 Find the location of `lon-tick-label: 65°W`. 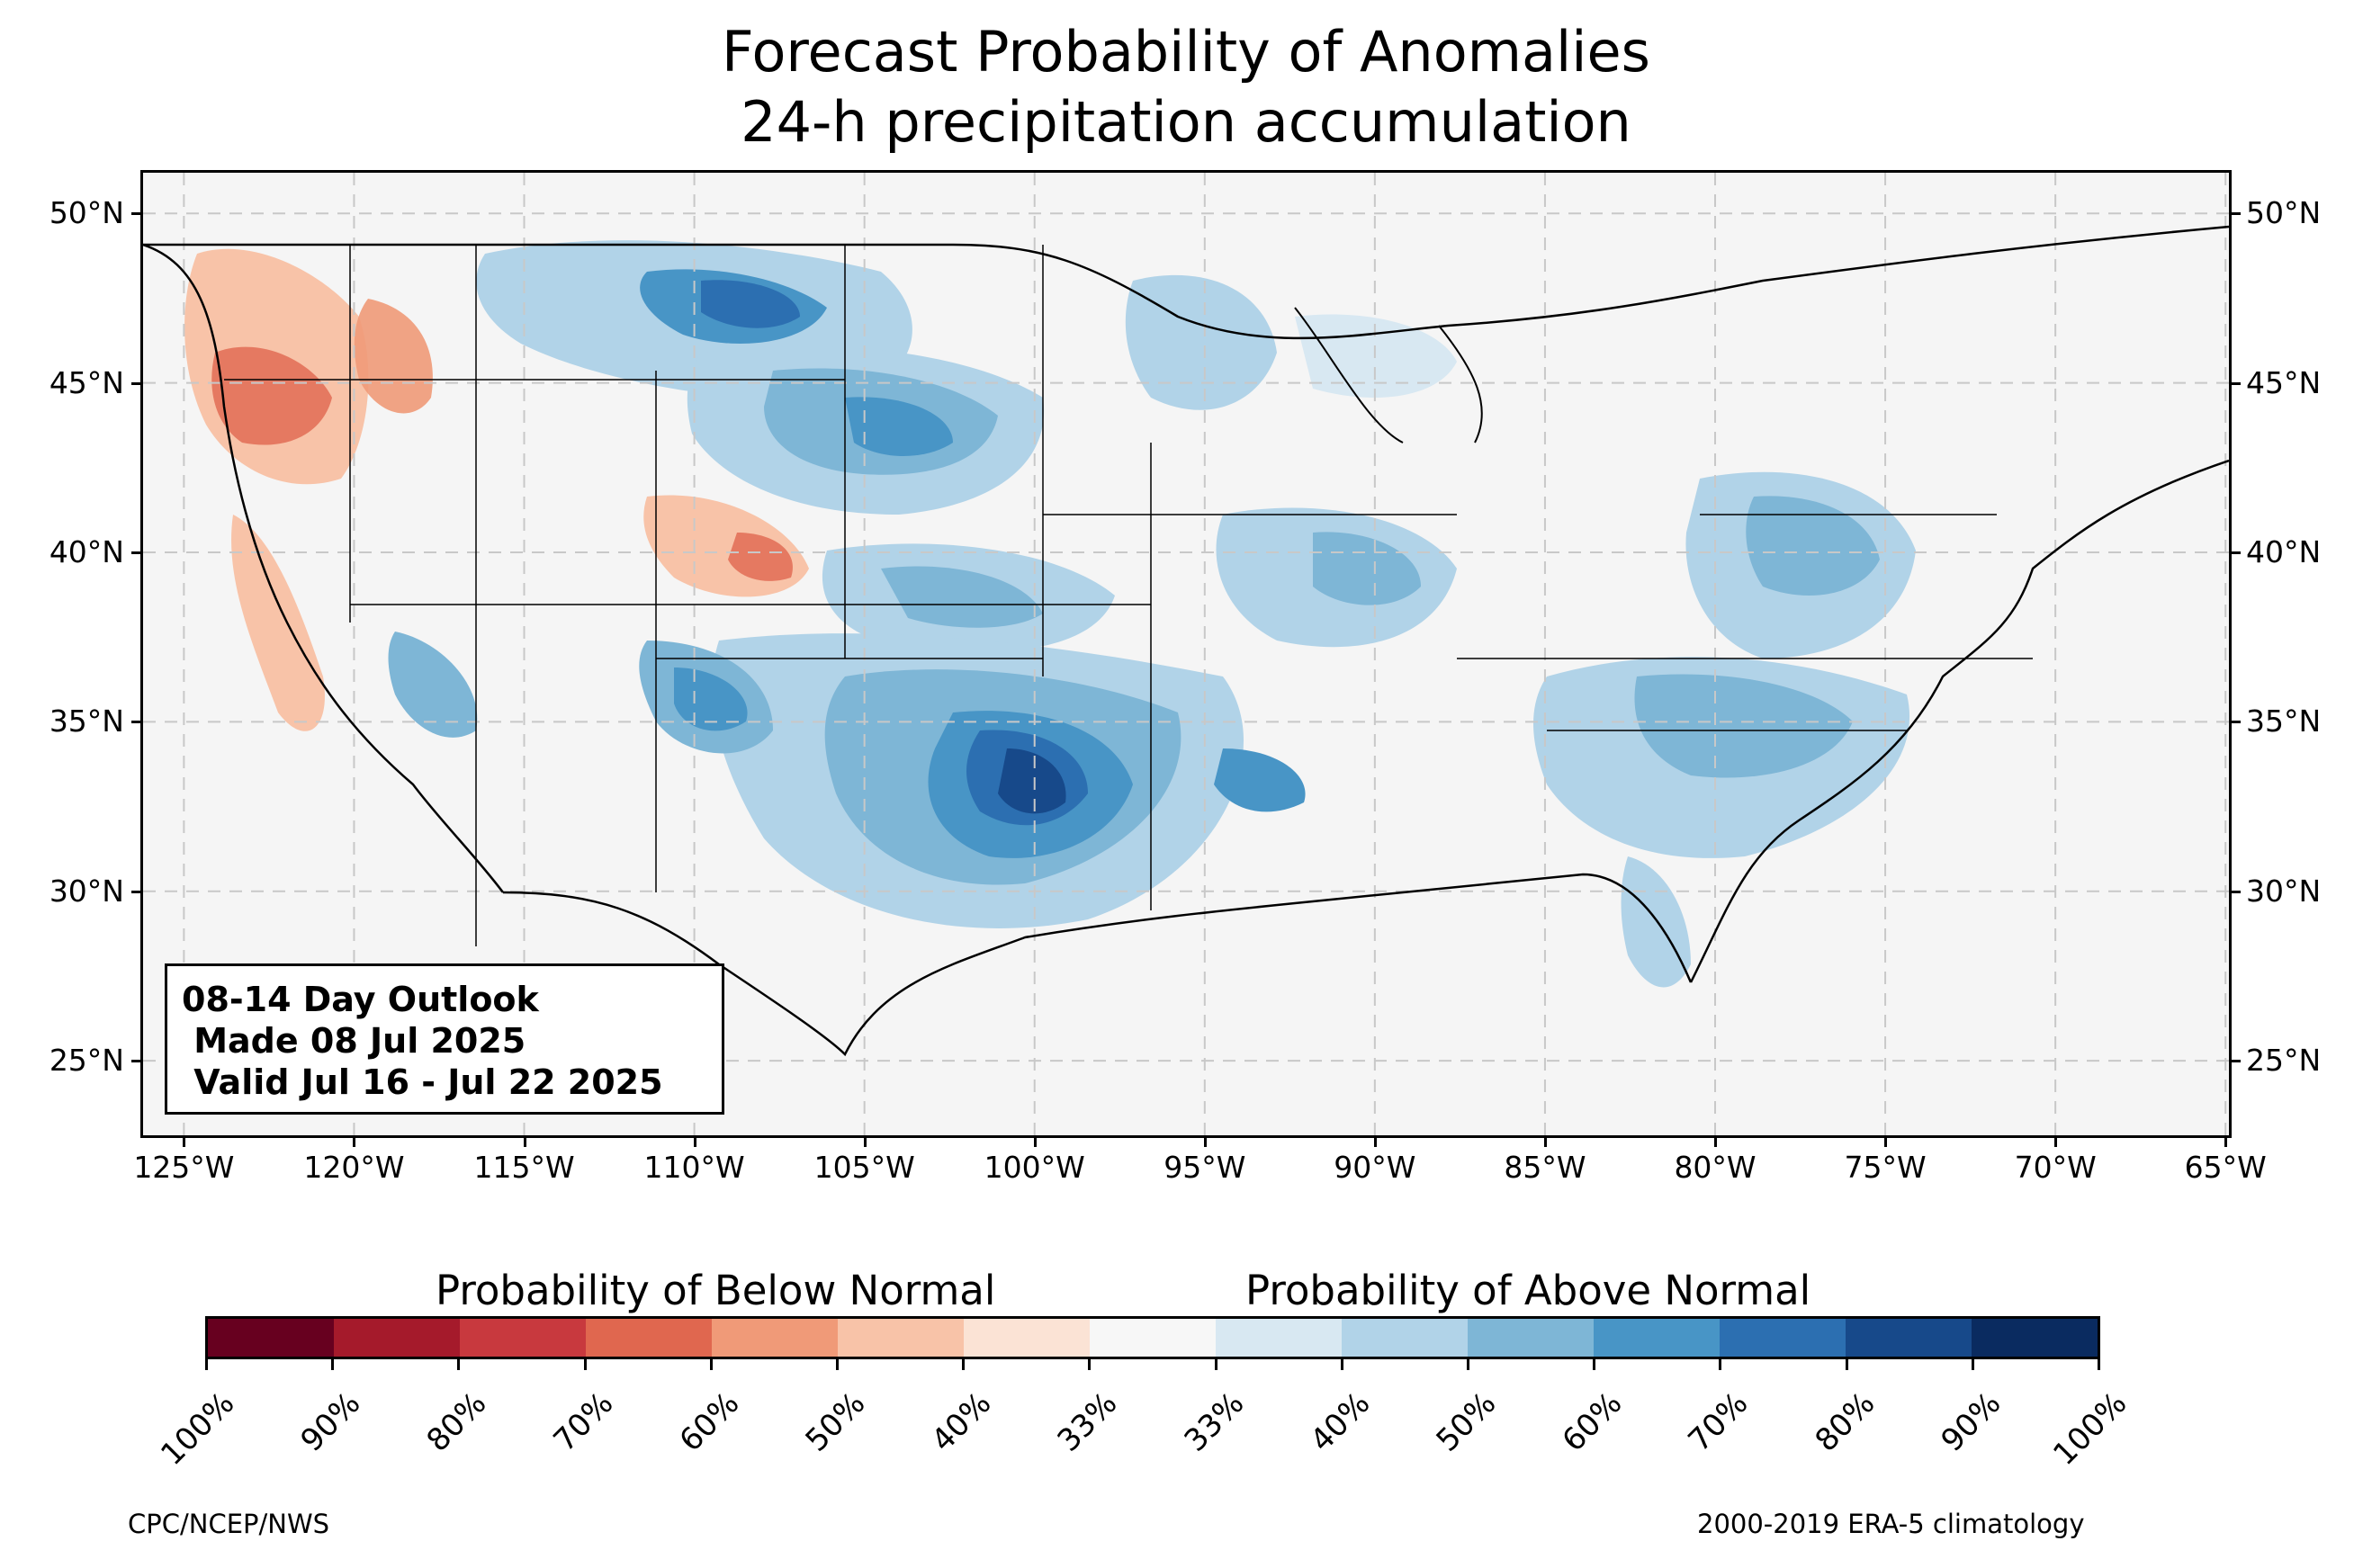

lon-tick-label: 65°W is located at coordinates (2225, 1167).